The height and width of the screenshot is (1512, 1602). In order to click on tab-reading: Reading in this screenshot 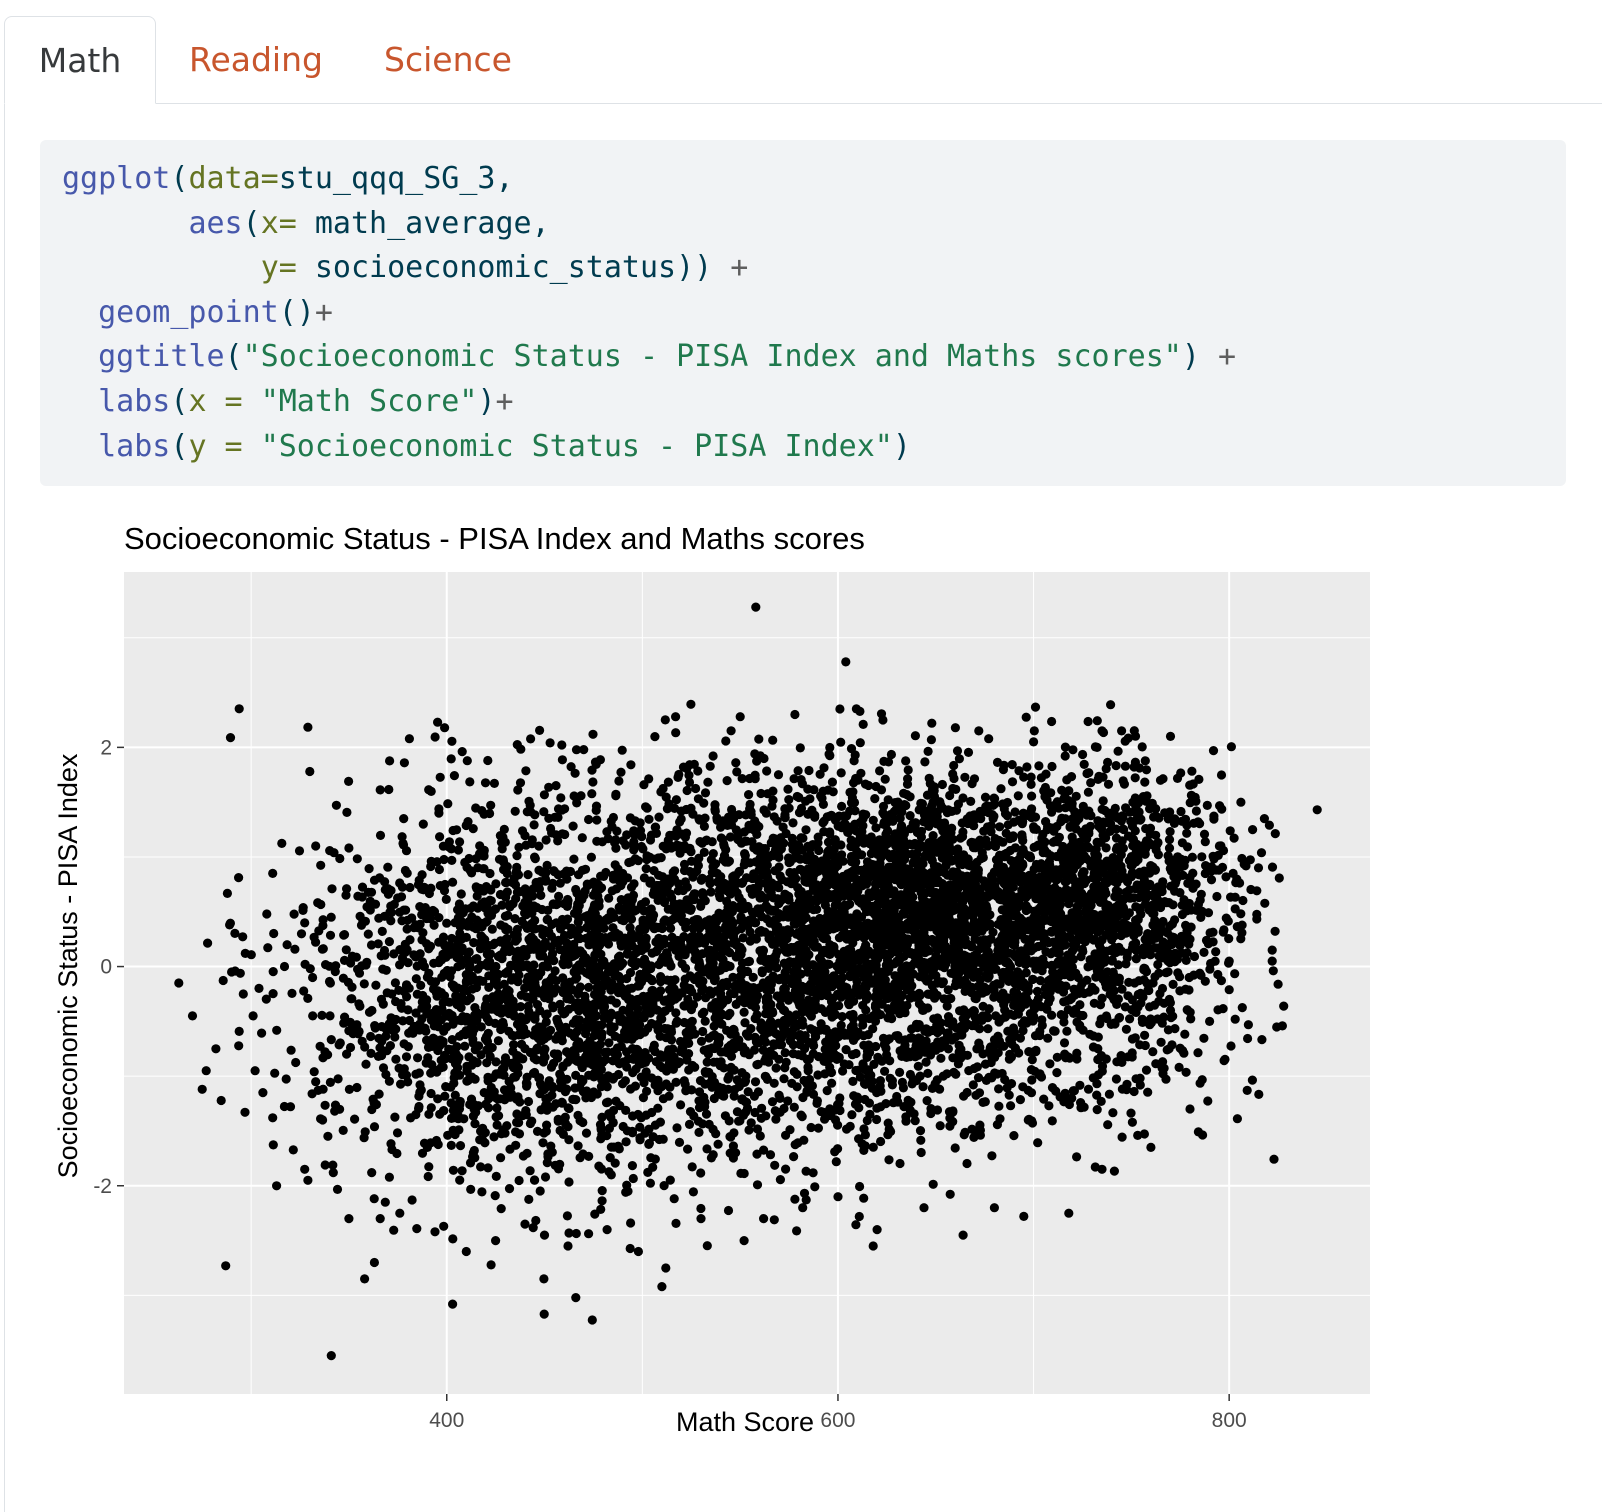, I will do `click(256, 59)`.